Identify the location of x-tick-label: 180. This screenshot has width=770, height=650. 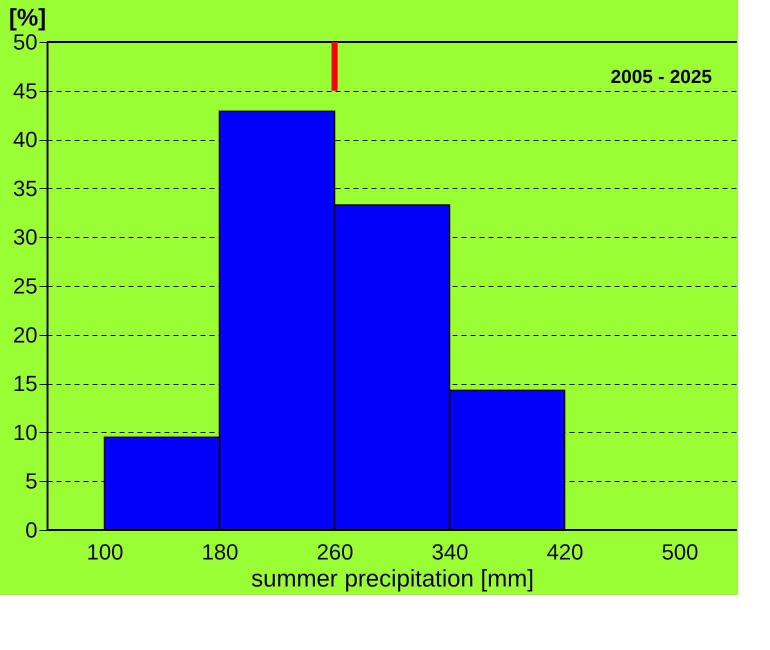
(220, 552).